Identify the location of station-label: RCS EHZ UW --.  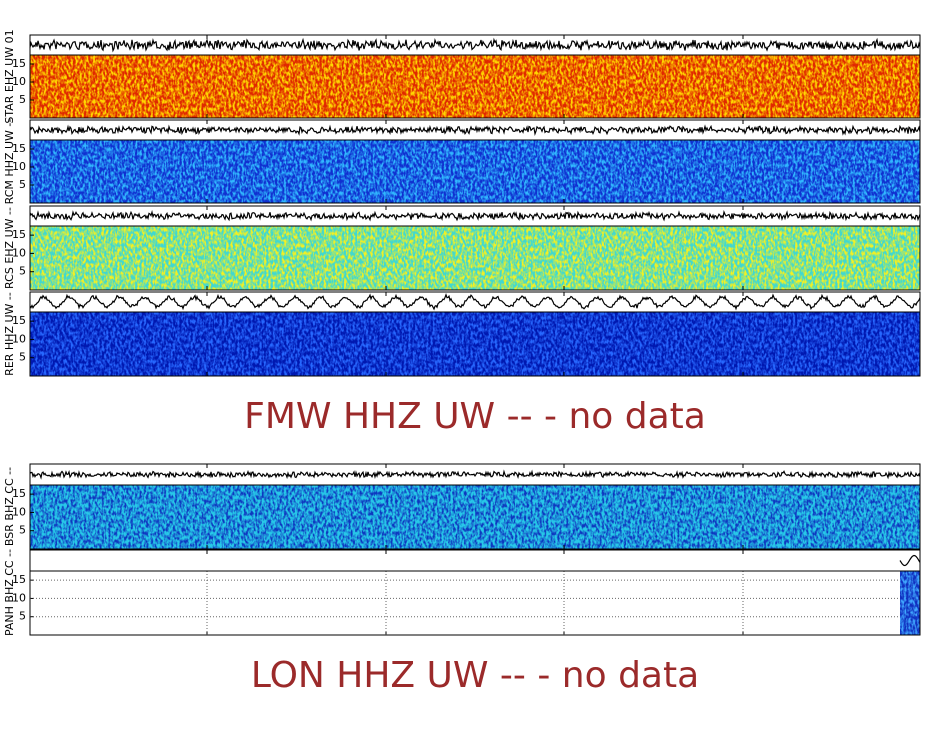
(9, 248).